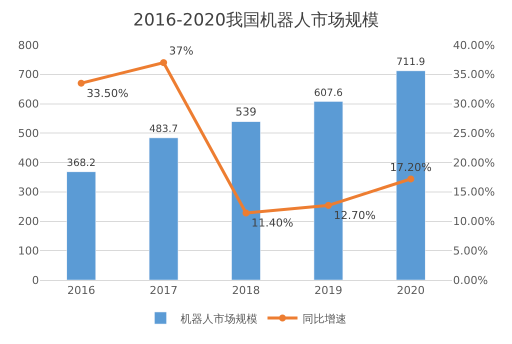 Image resolution: width=512 pixels, height=344 pixels. I want to click on y2-tick-label: 15.00%, so click(474, 192).